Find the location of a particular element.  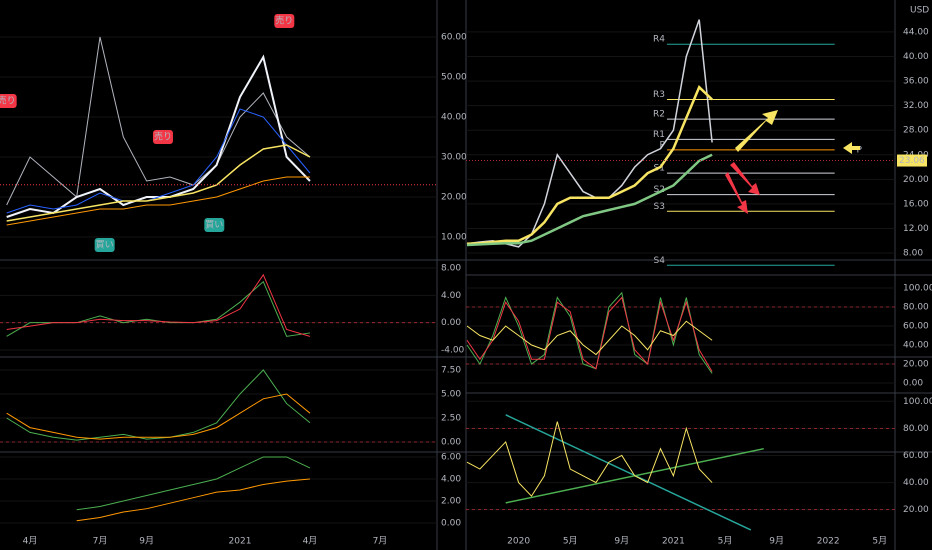

y-tick-label: 44.00 is located at coordinates (916, 32).